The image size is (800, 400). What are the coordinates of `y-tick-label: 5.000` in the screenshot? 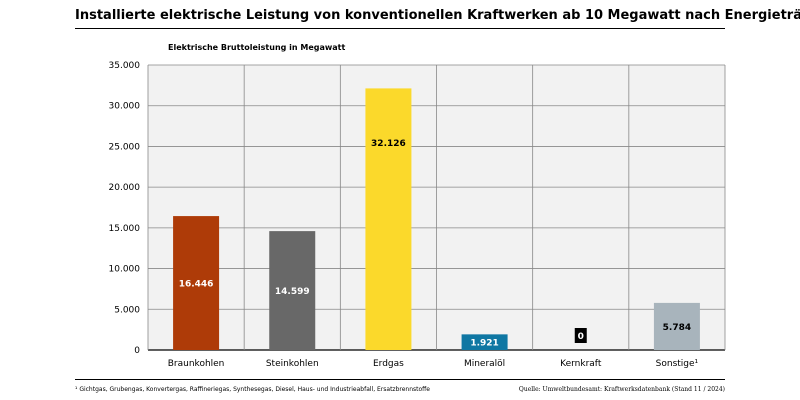 It's located at (127, 310).